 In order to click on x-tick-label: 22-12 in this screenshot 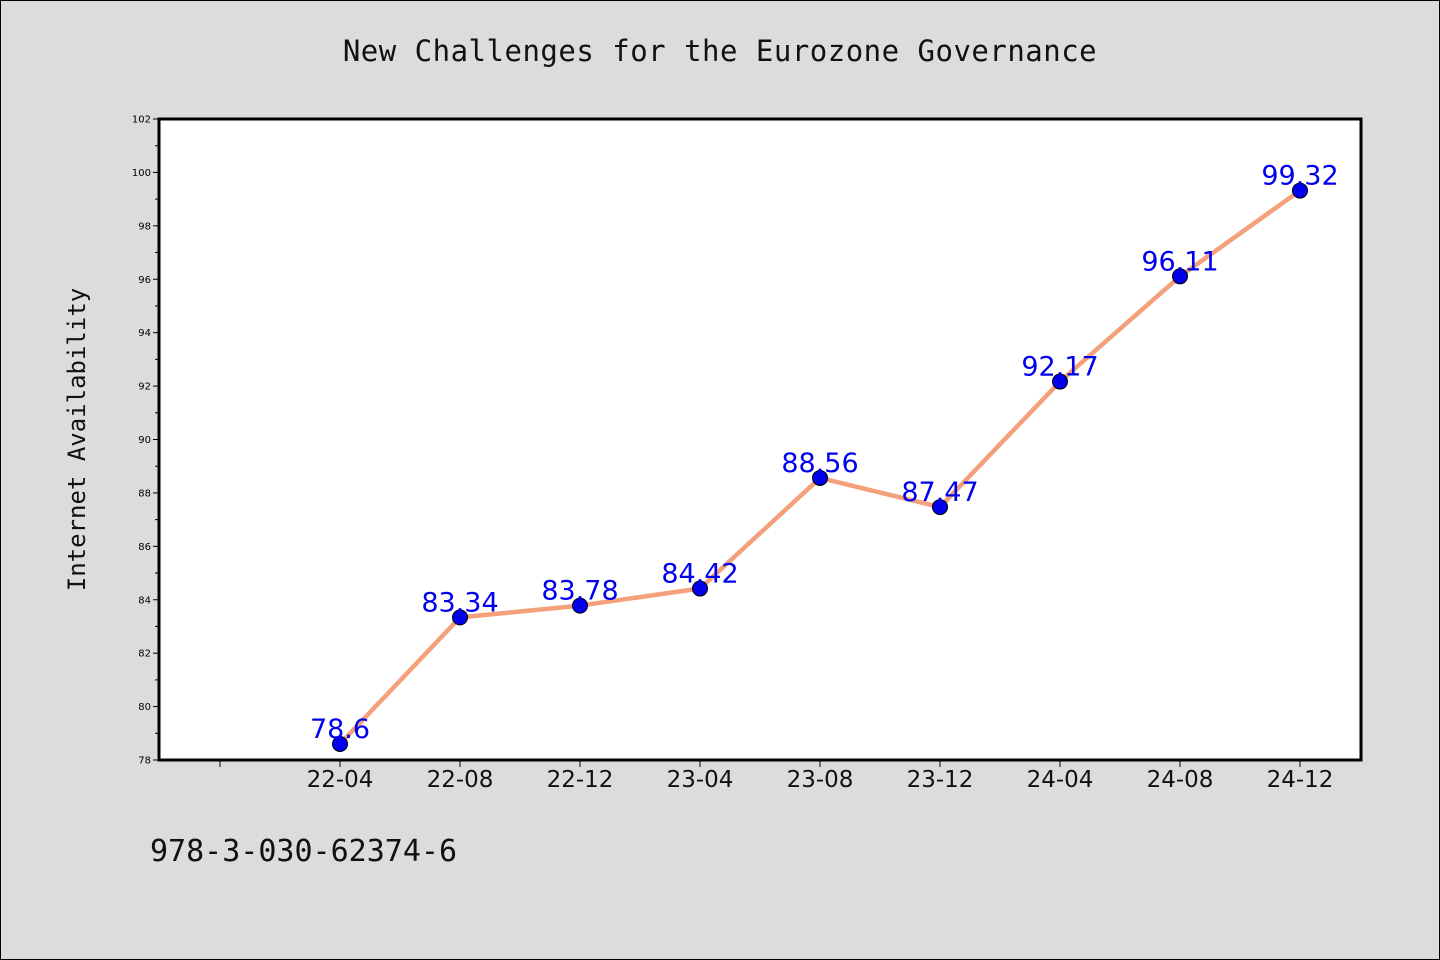, I will do `click(580, 780)`.